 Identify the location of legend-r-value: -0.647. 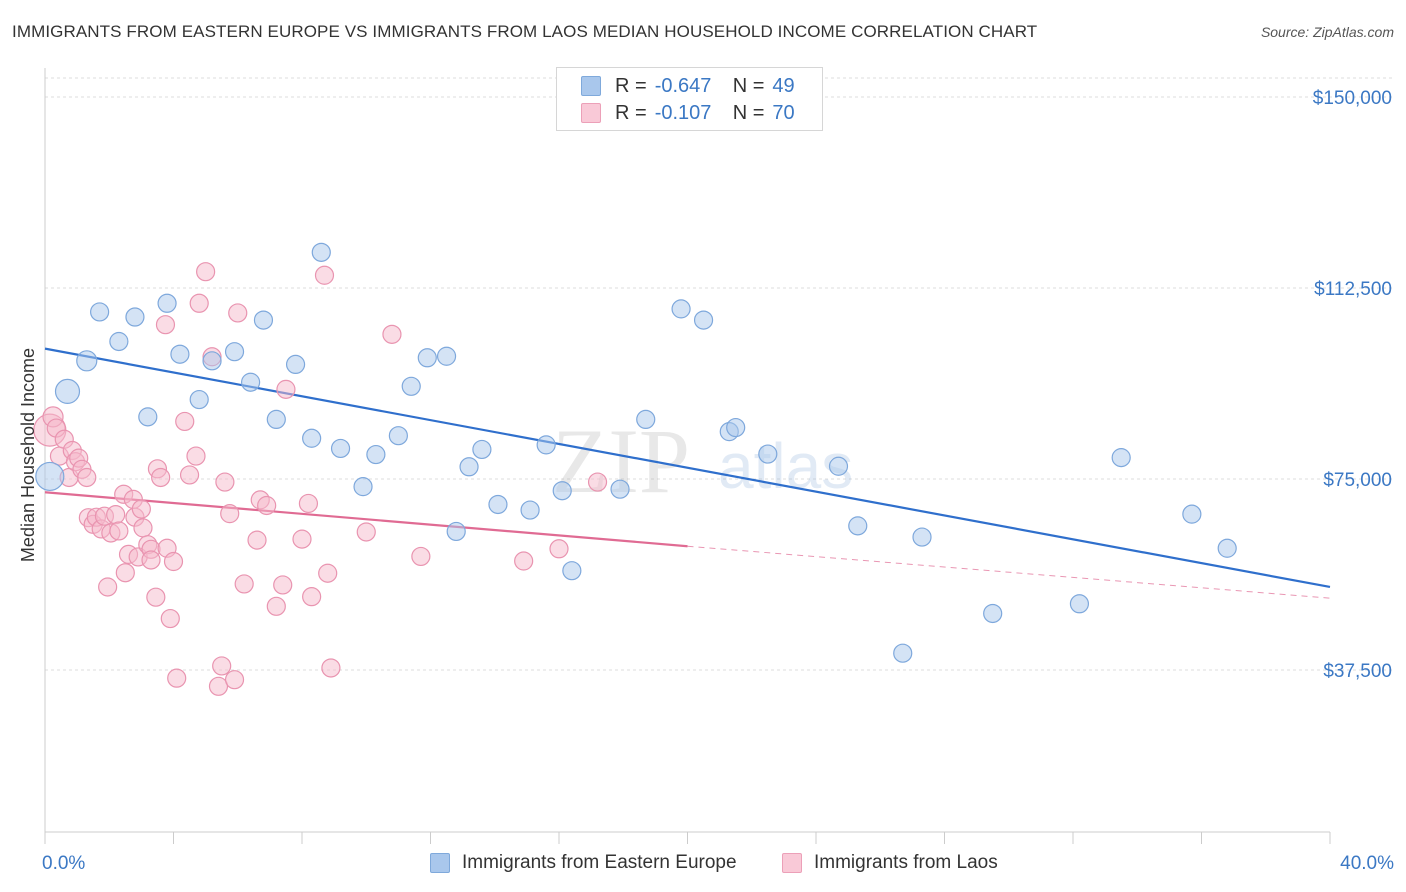
(683, 85).